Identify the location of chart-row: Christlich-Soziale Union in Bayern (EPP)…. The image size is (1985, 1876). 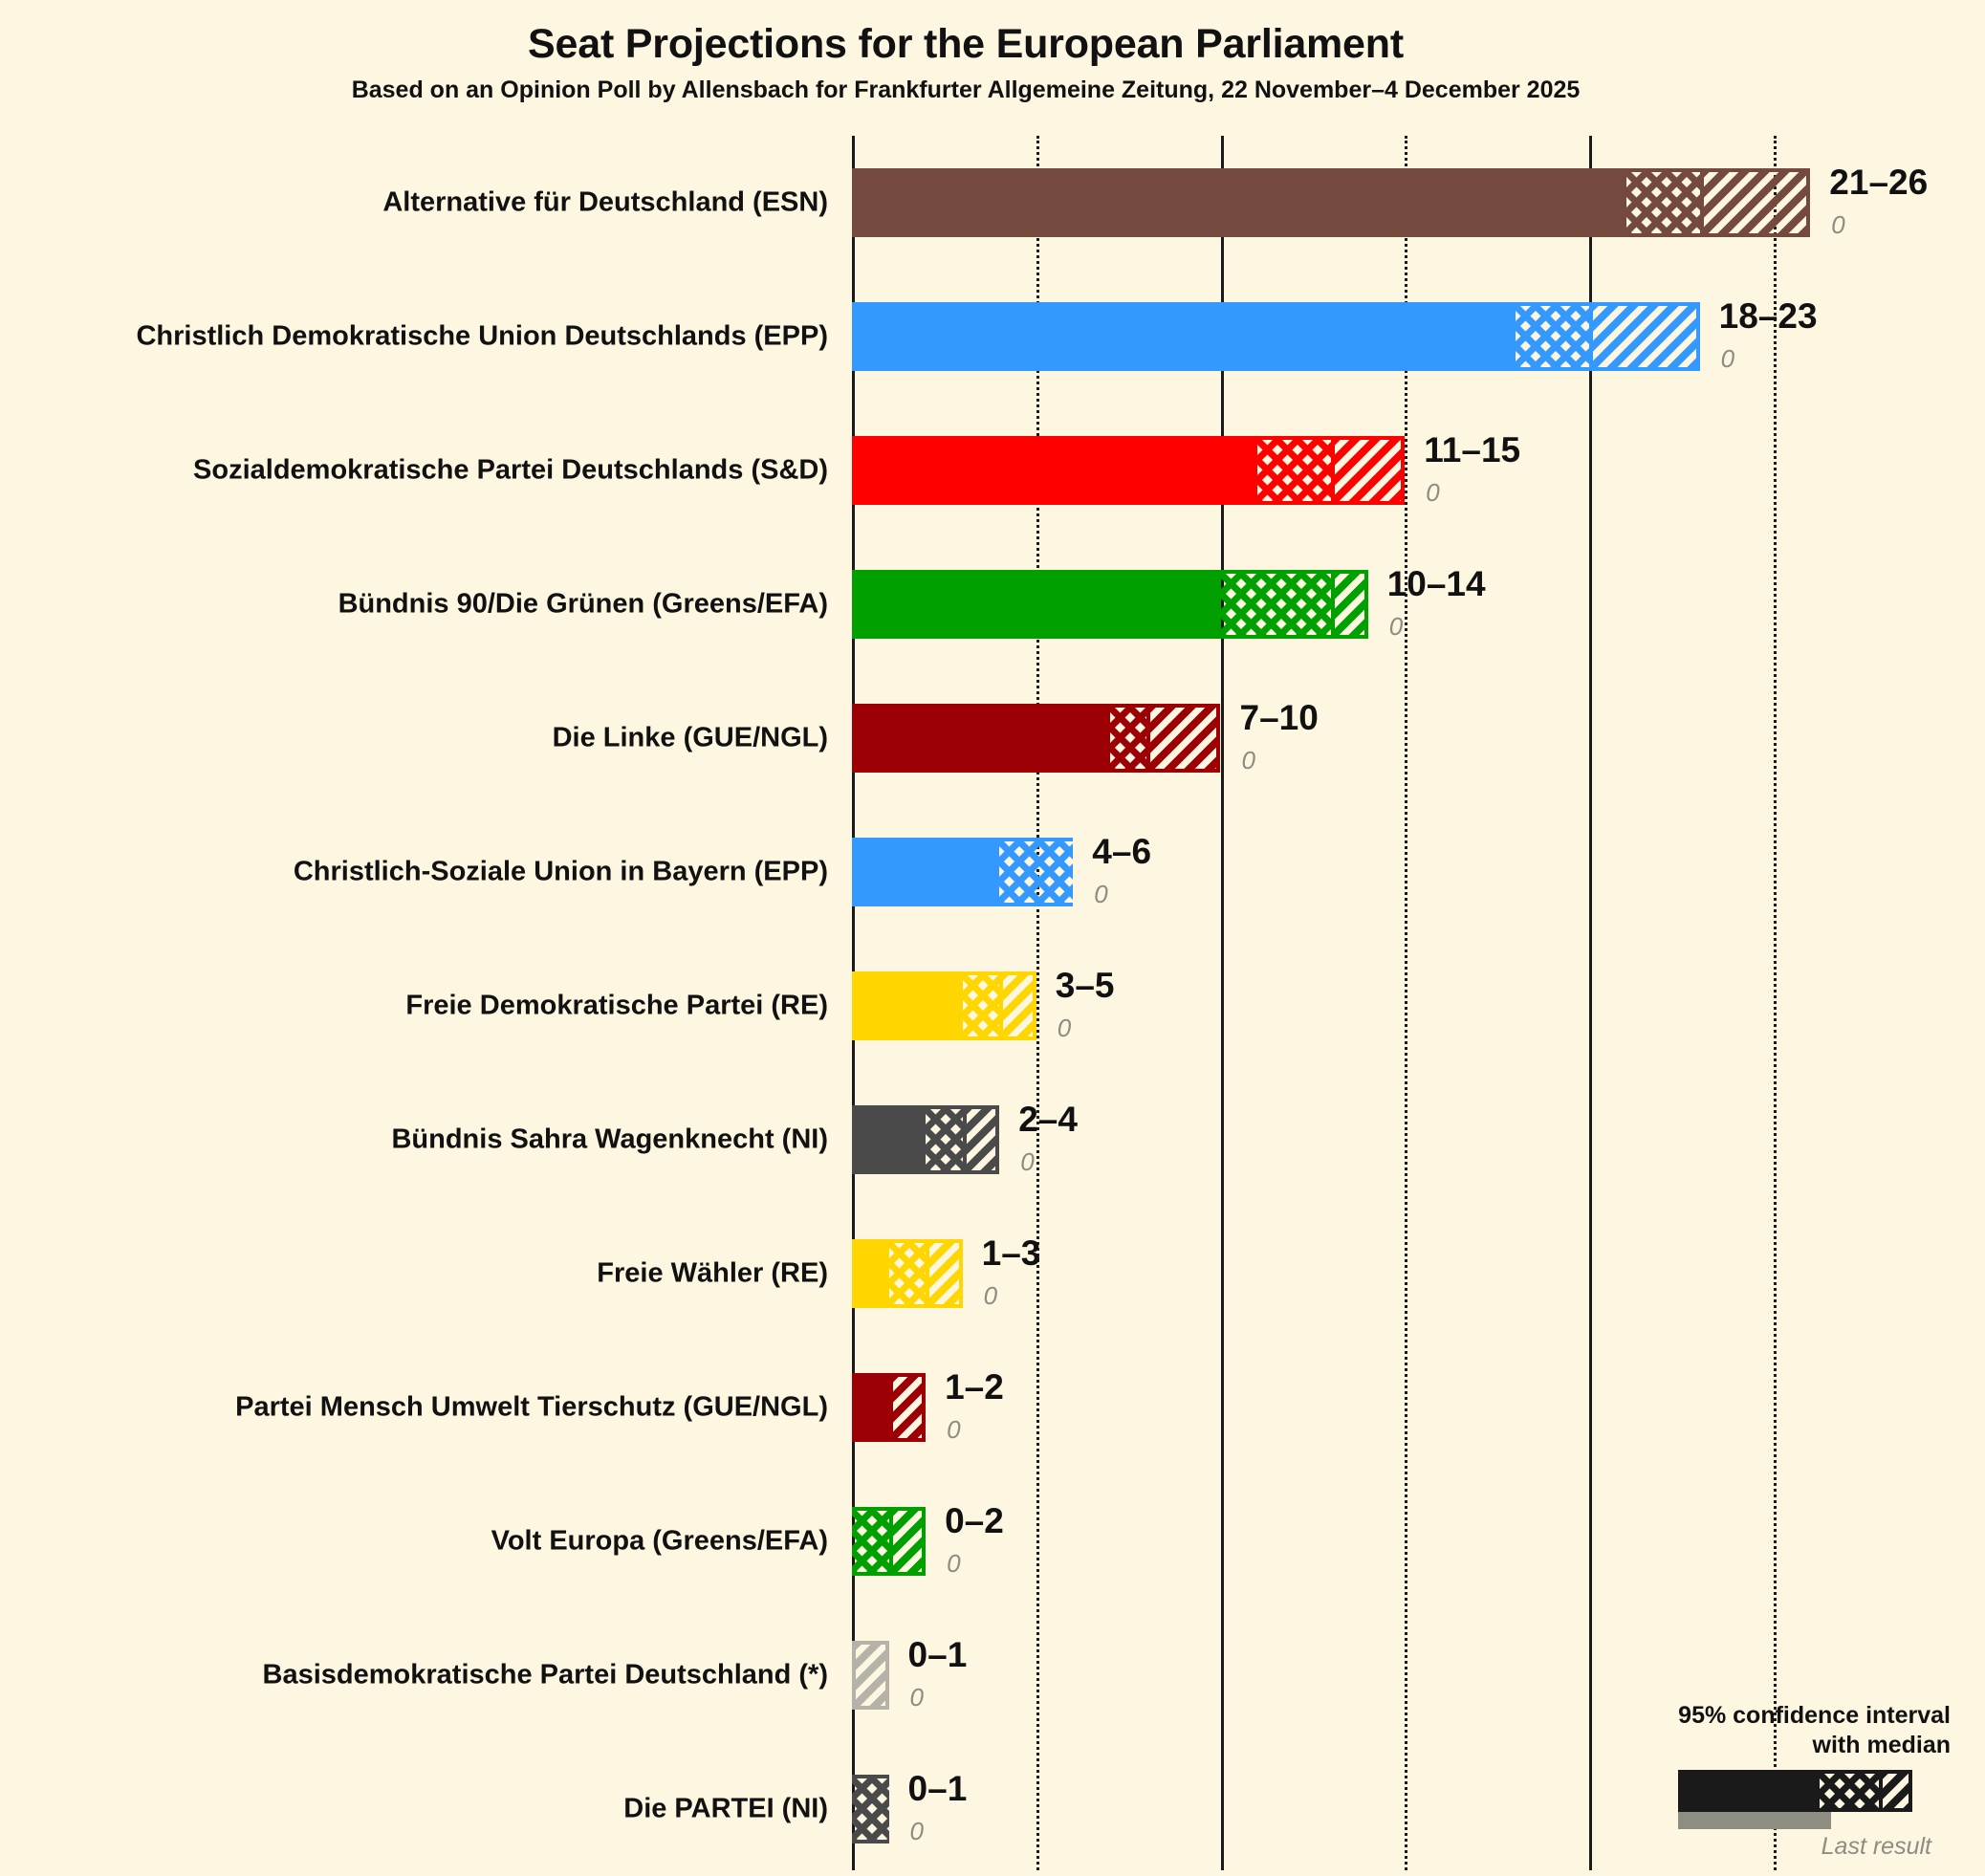
(992, 872).